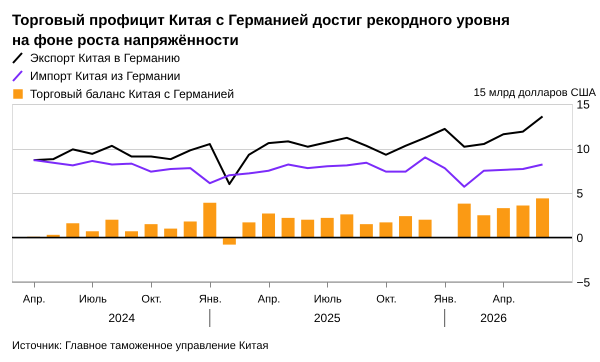  Describe the element at coordinates (494, 318) in the screenshot. I see `text: 2026` at that location.